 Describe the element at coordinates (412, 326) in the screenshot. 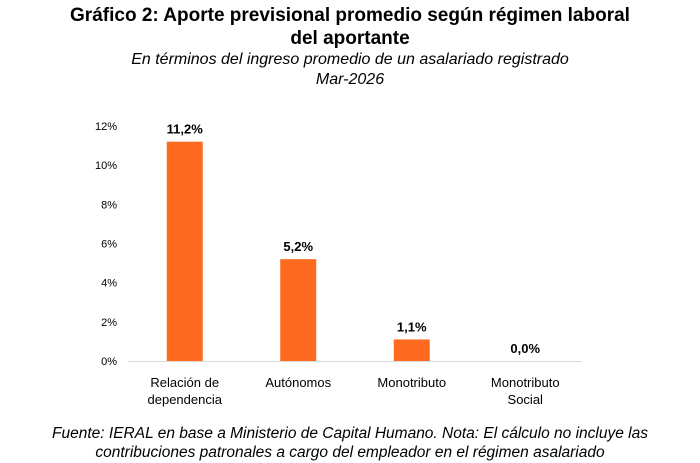

I see `data-label: 1,1%` at that location.